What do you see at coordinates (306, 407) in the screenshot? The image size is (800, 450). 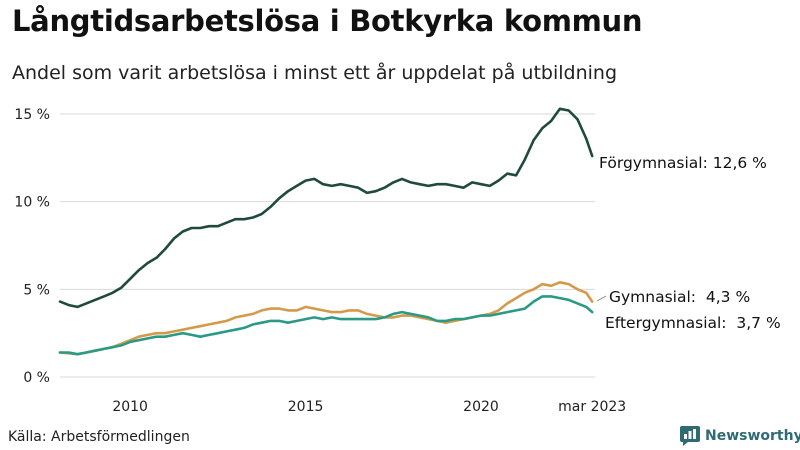 I see `x-tick-label: 2015` at bounding box center [306, 407].